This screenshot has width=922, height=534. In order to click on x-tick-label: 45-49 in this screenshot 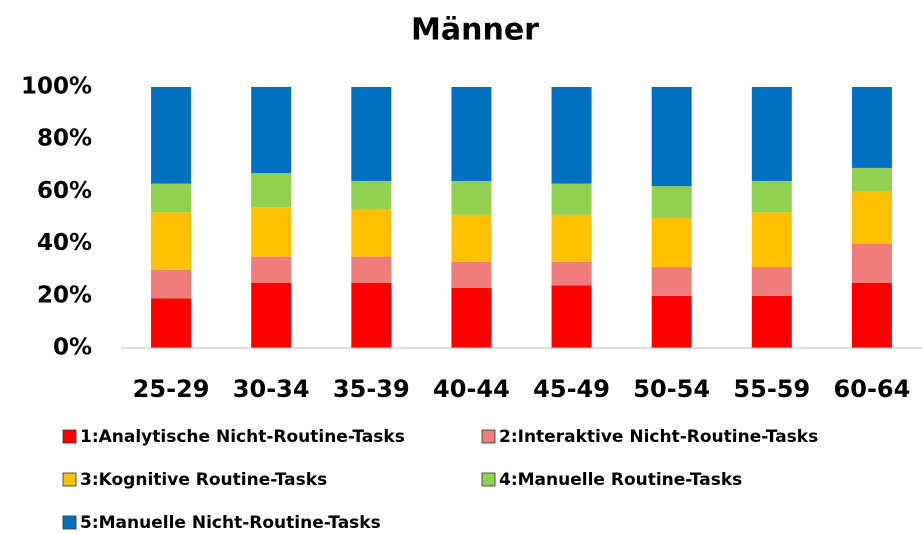, I will do `click(571, 389)`.